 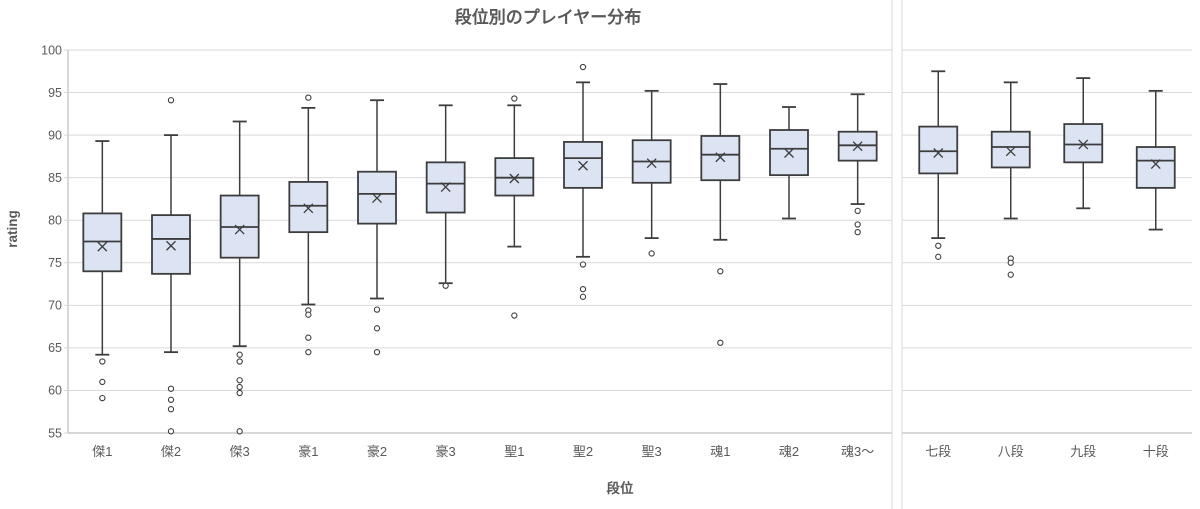 I want to click on x-category-label: 聖3, so click(x=652, y=451).